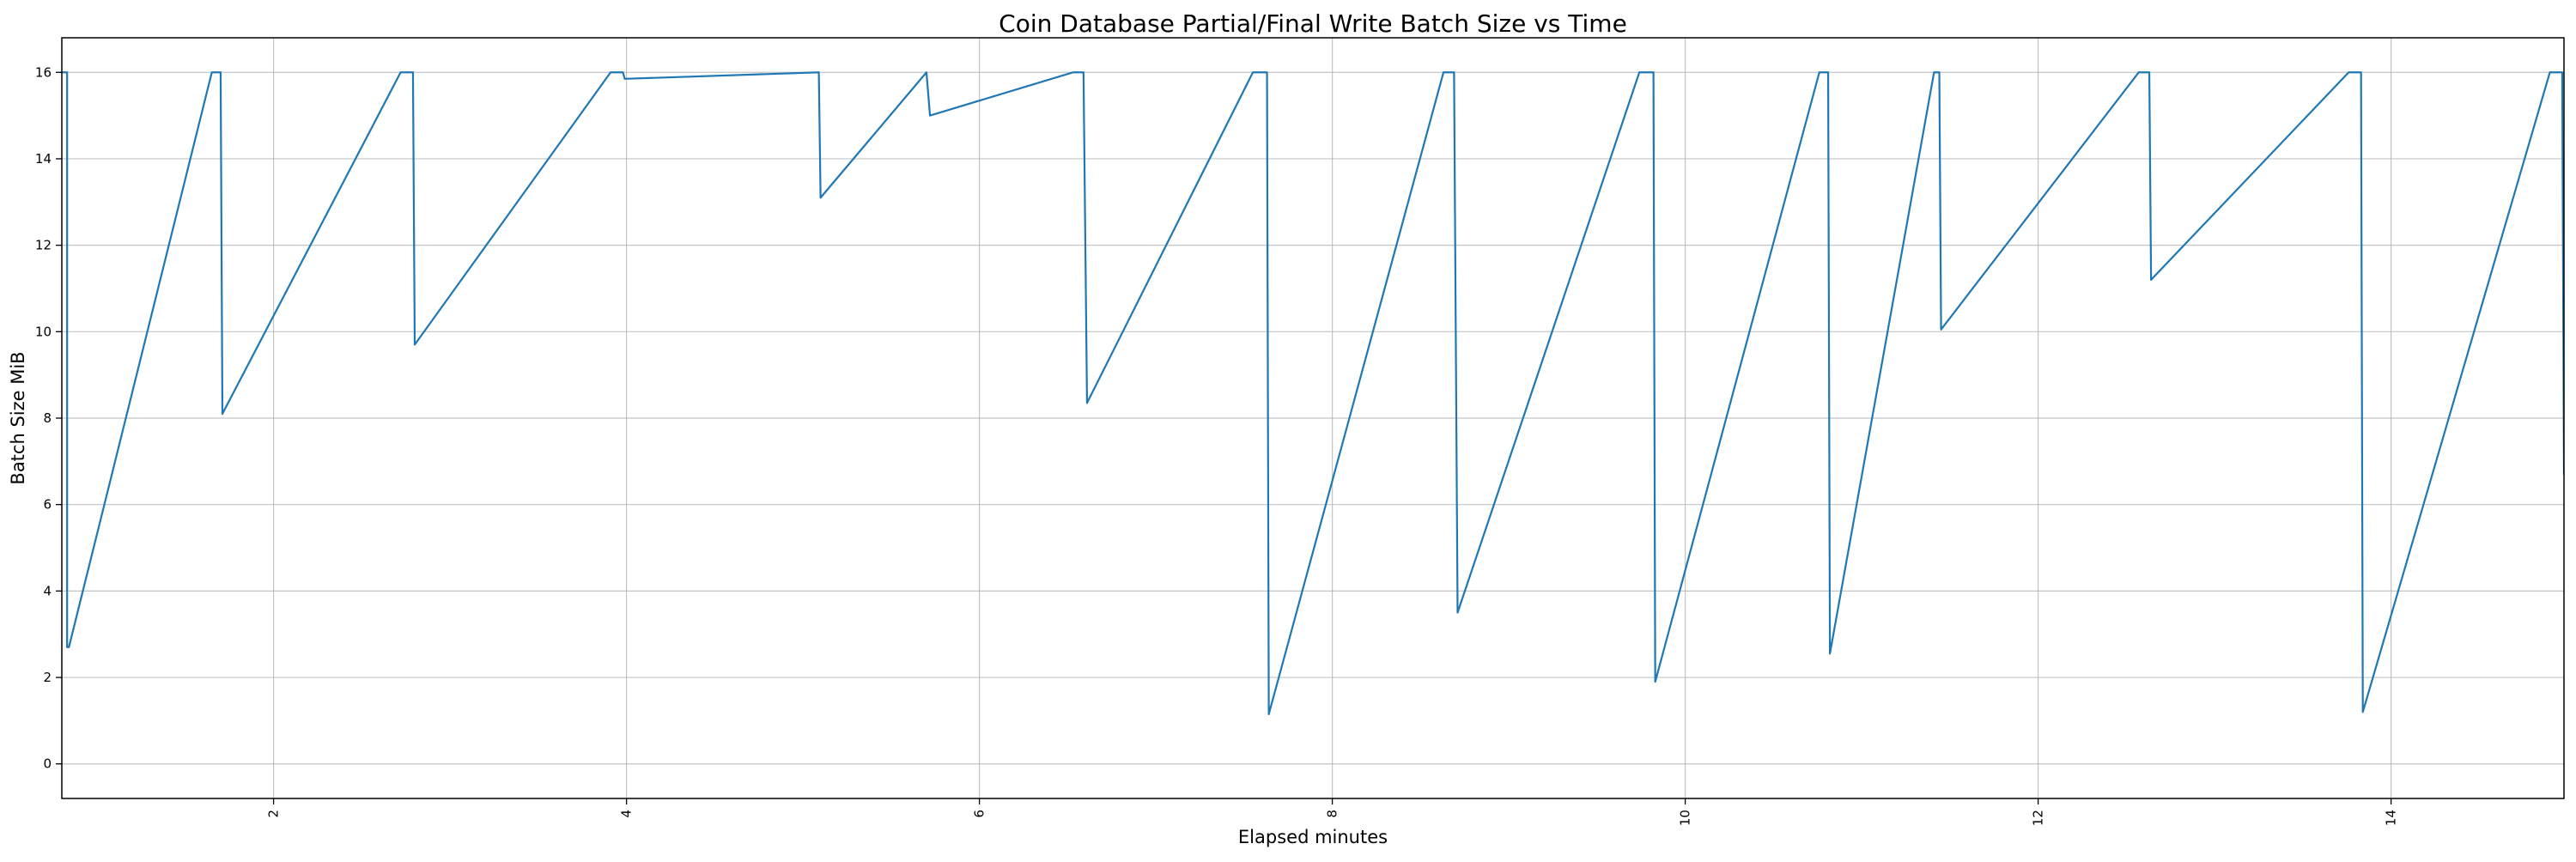 The image size is (2576, 862). What do you see at coordinates (2391, 818) in the screenshot?
I see `x-tick-label: 14` at bounding box center [2391, 818].